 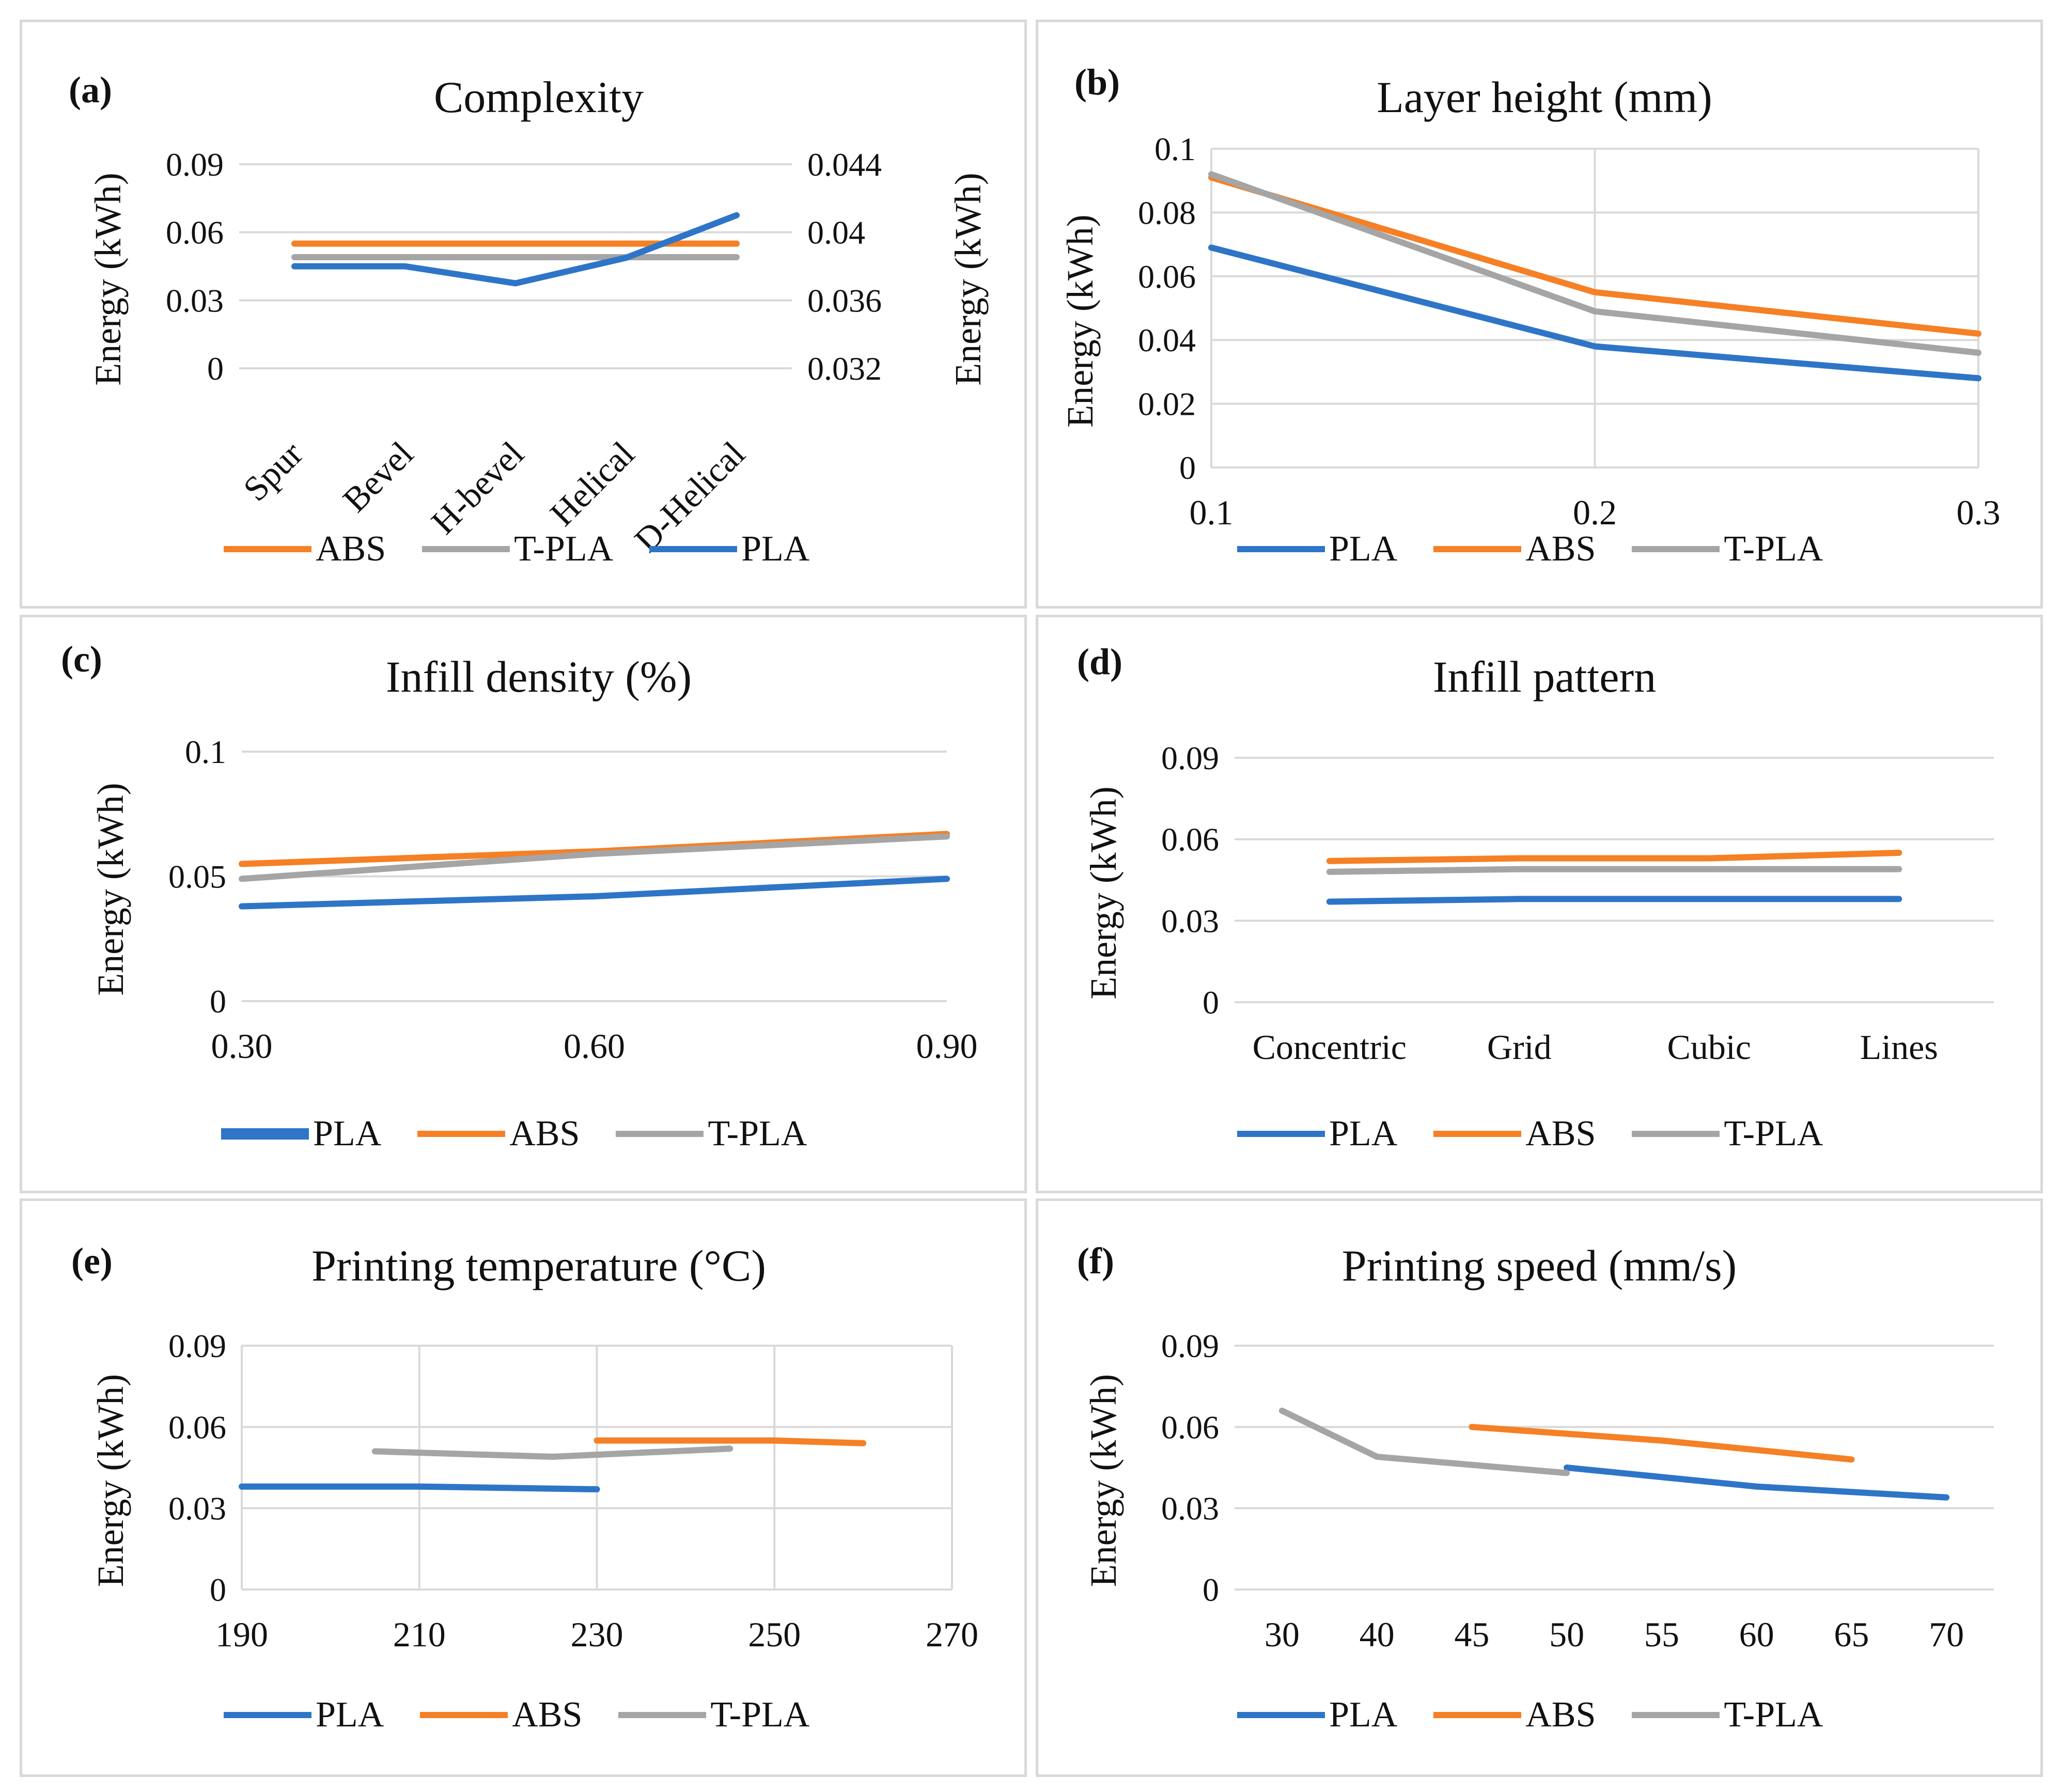 What do you see at coordinates (1097, 82) in the screenshot?
I see `panel-letter: (b)` at bounding box center [1097, 82].